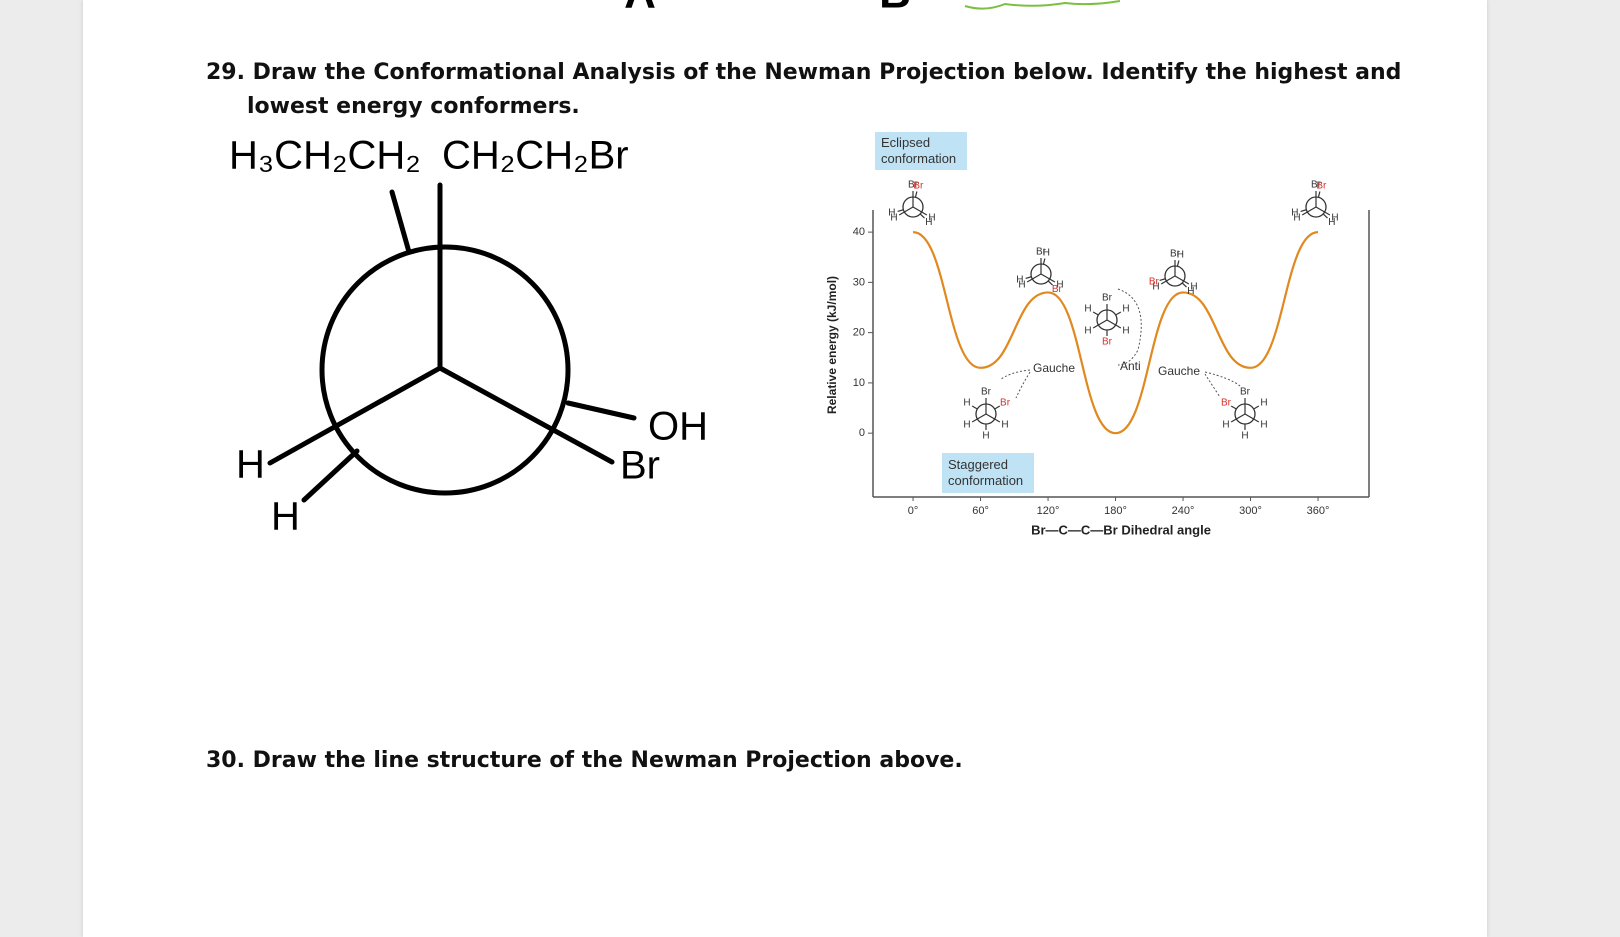 The width and height of the screenshot is (1620, 937). Describe the element at coordinates (859, 333) in the screenshot. I see `y-tick-label: 20` at that location.